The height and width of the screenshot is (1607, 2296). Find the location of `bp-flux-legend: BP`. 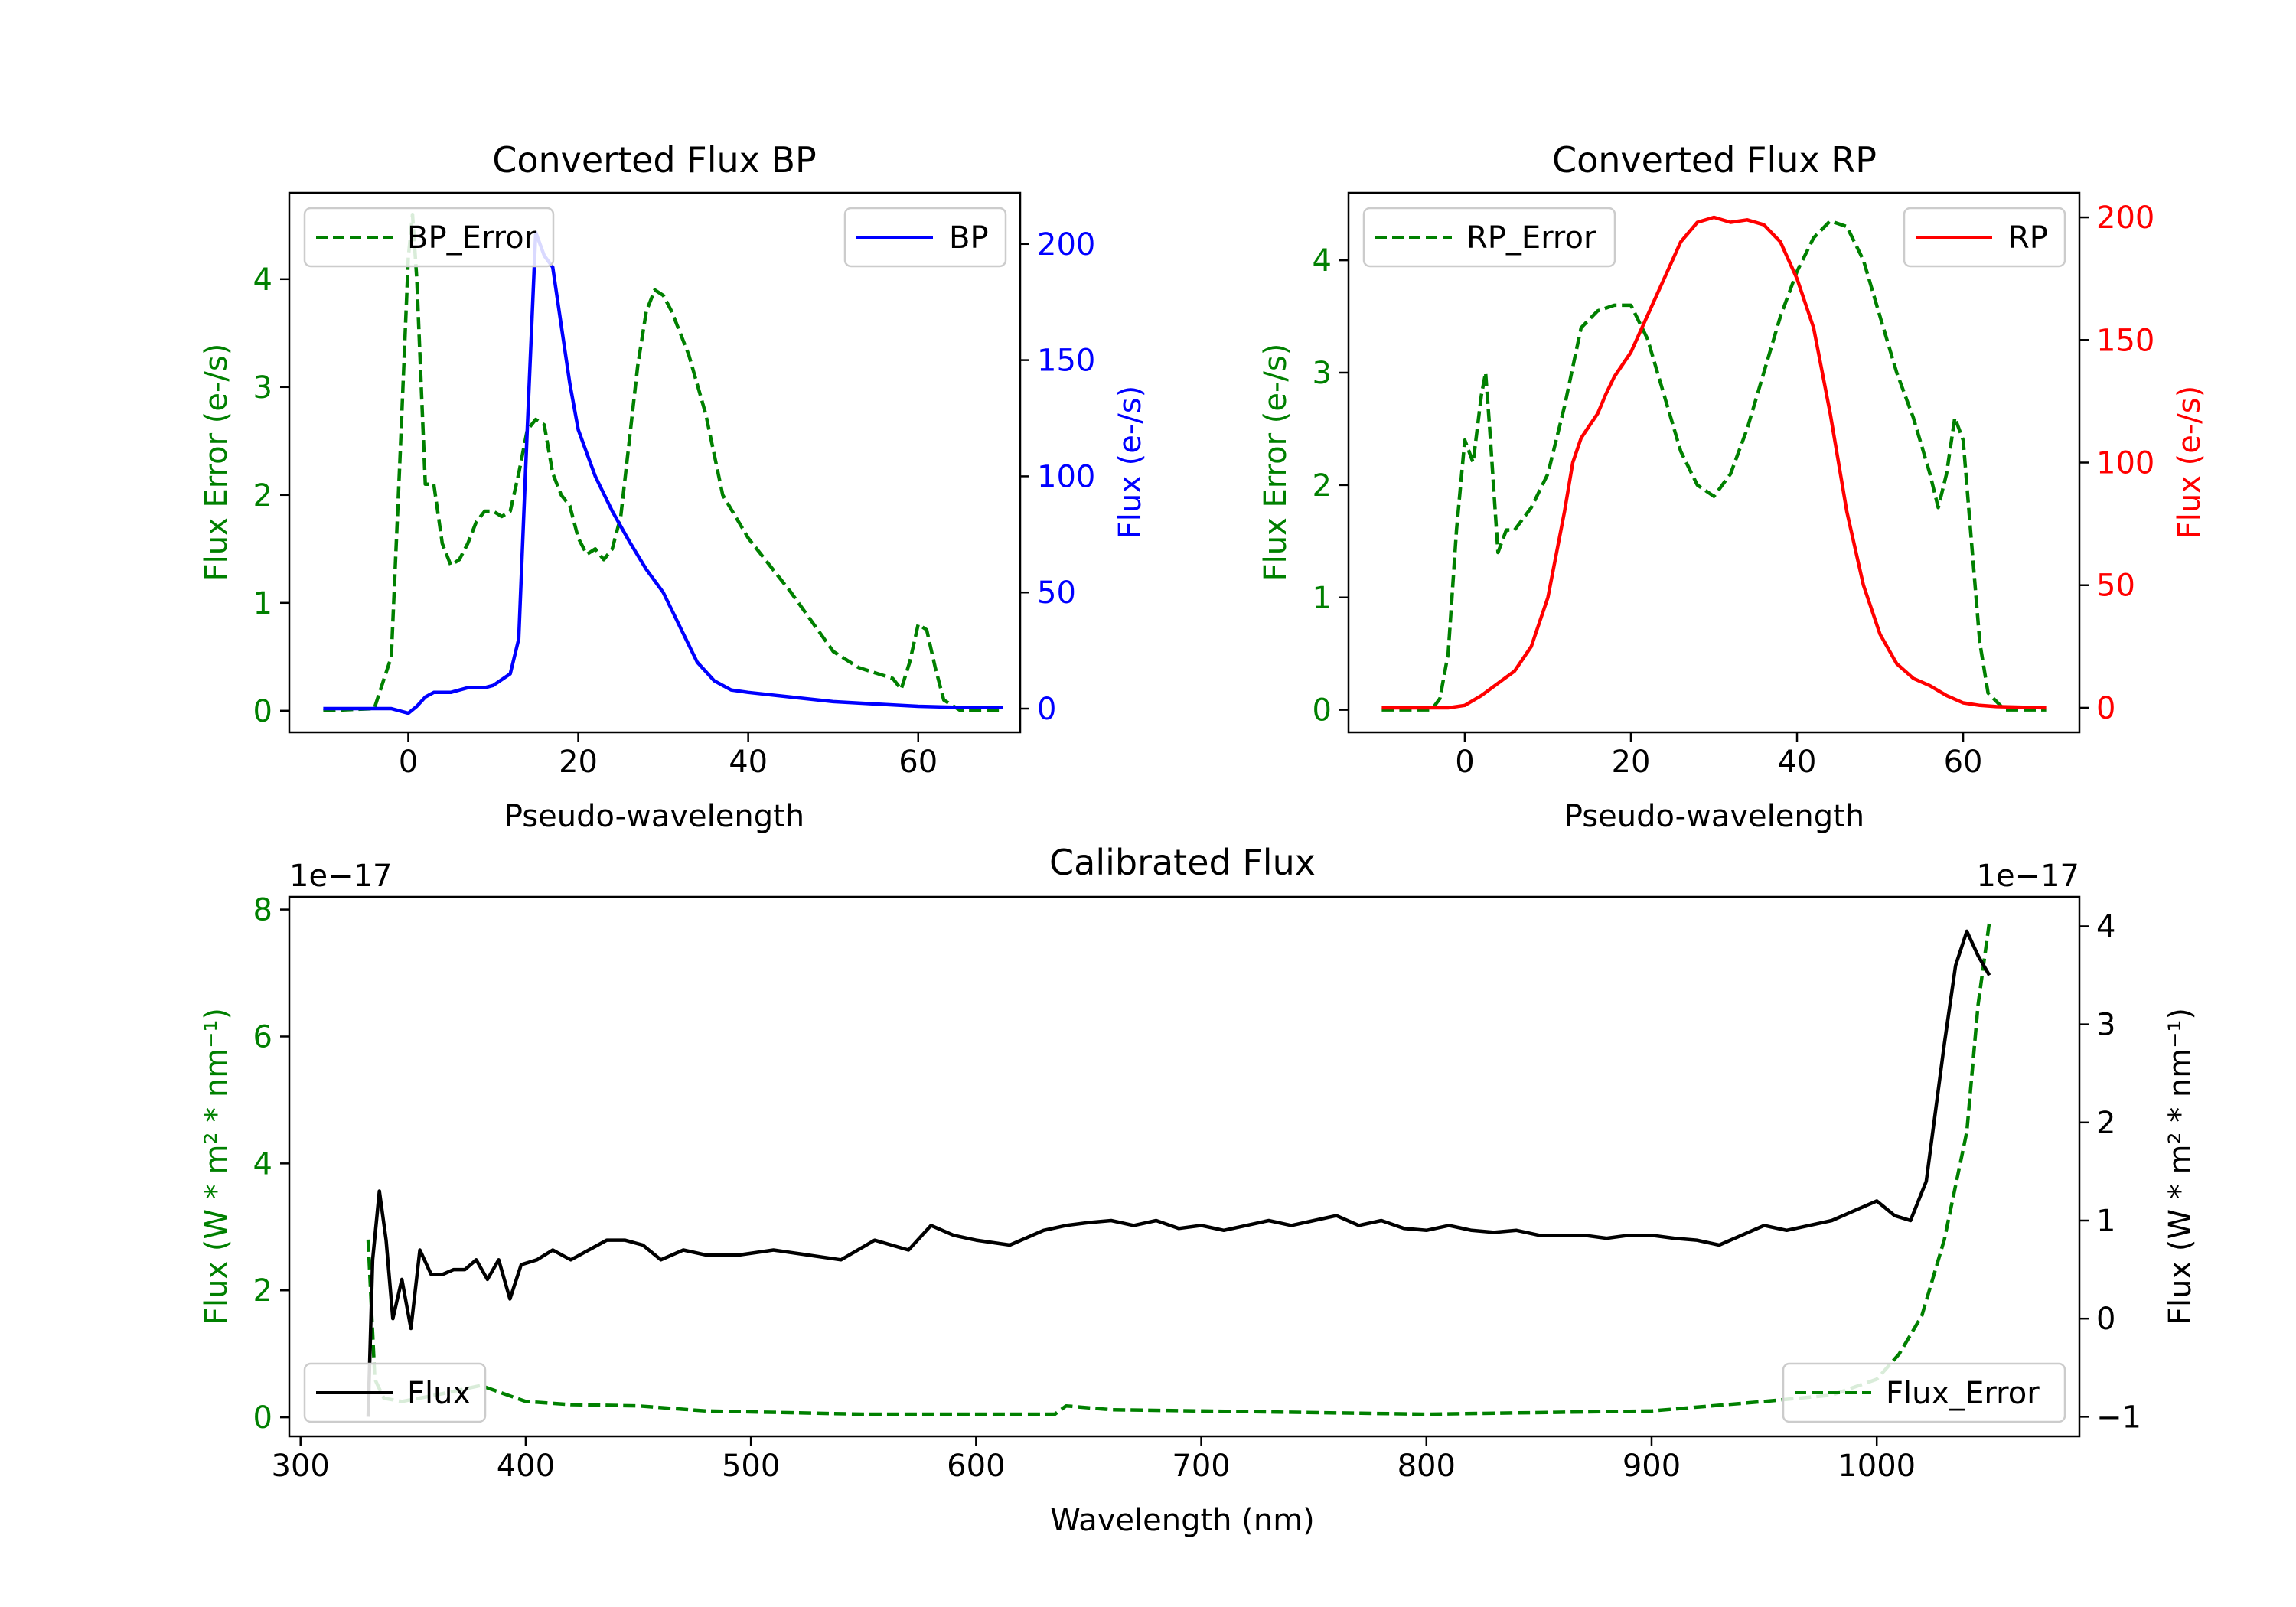

bp-flux-legend: BP is located at coordinates (925, 237).